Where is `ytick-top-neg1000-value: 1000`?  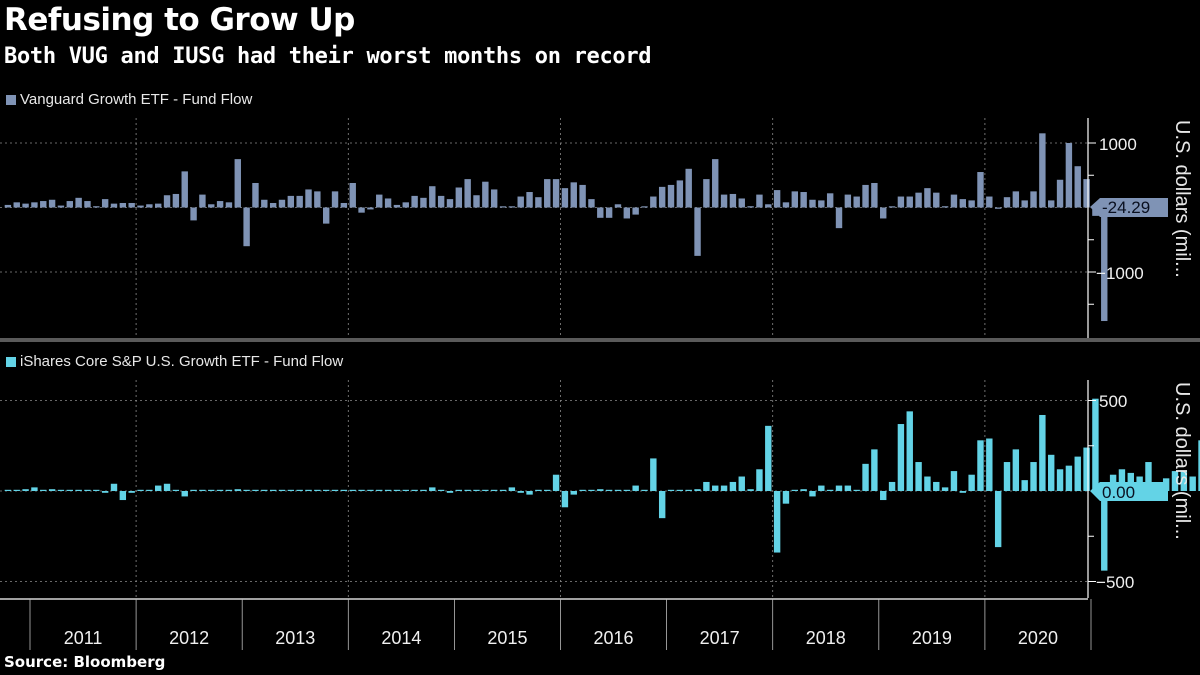 ytick-top-neg1000-value: 1000 is located at coordinates (1125, 273).